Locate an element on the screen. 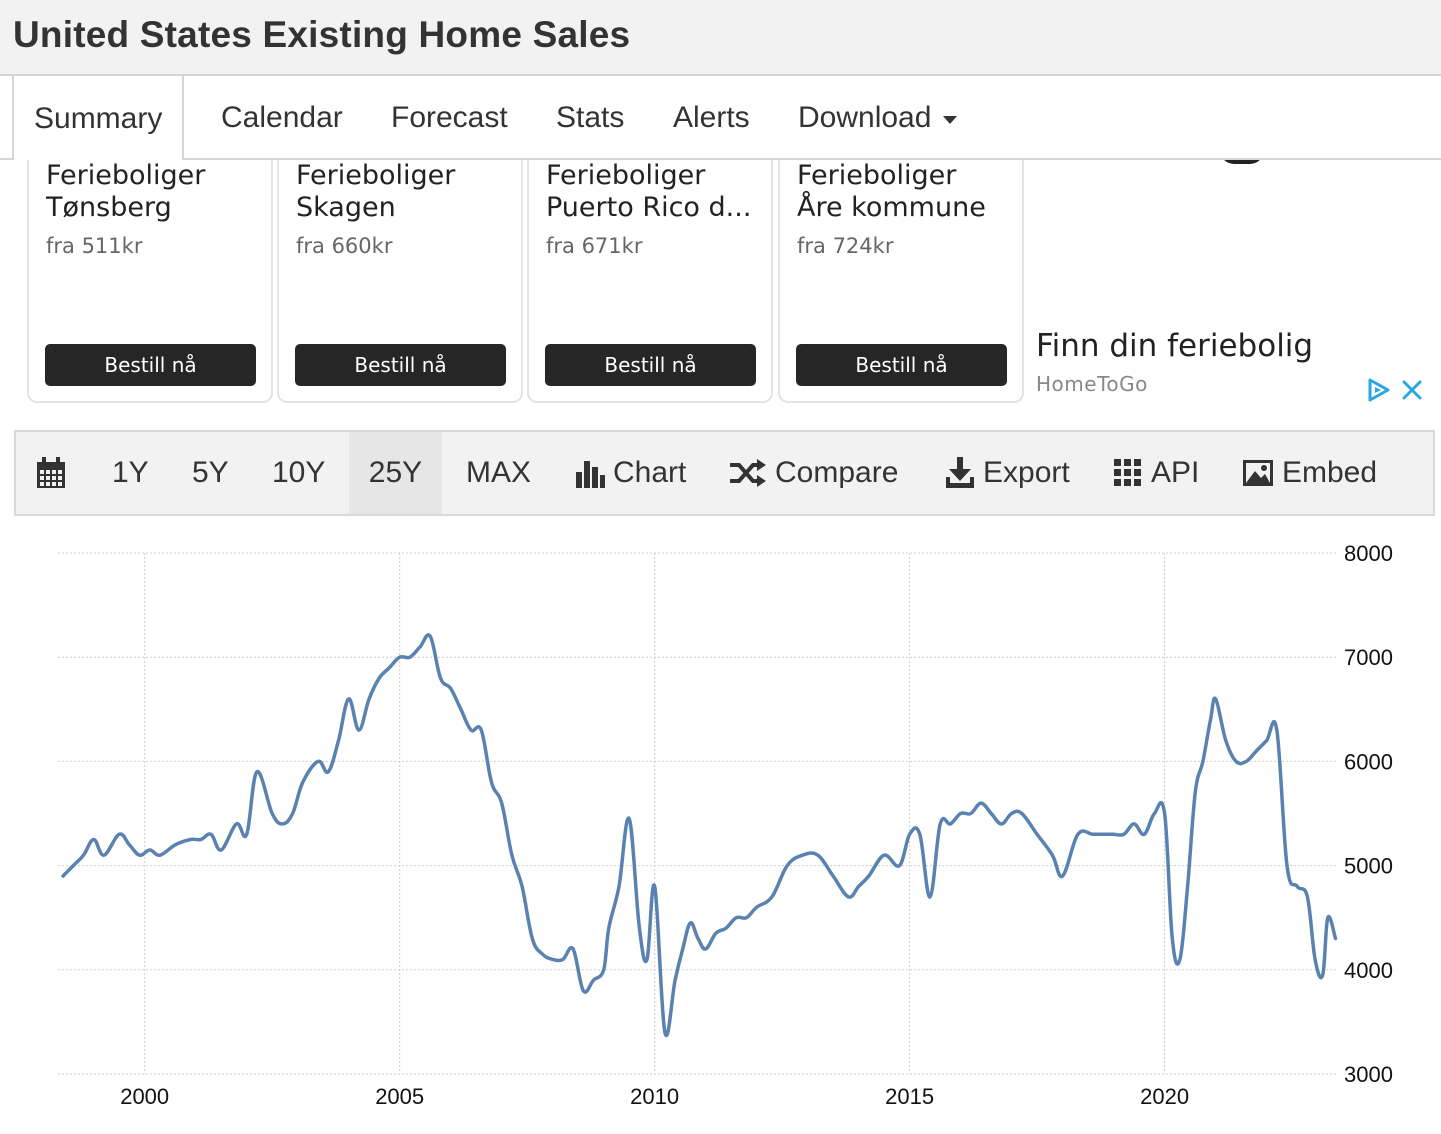  x-tick-label: 2005 is located at coordinates (399, 1096).